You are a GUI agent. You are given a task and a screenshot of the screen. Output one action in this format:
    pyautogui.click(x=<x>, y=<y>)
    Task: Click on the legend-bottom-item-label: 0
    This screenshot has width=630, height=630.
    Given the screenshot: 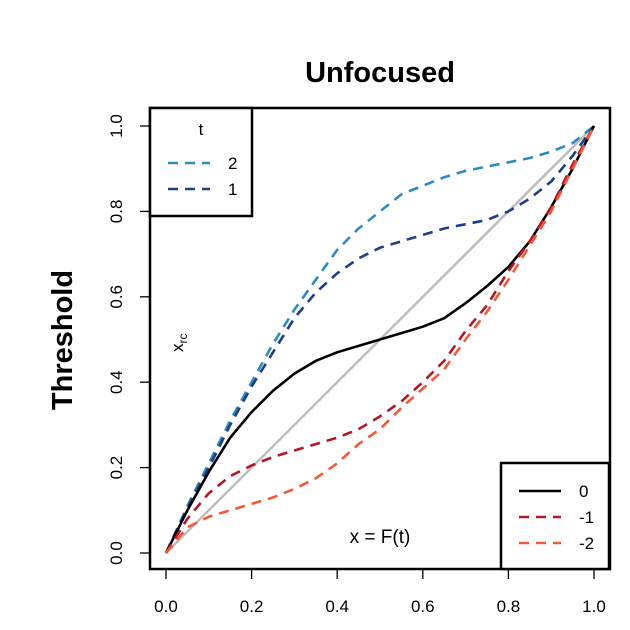 What is the action you would take?
    pyautogui.click(x=583, y=491)
    